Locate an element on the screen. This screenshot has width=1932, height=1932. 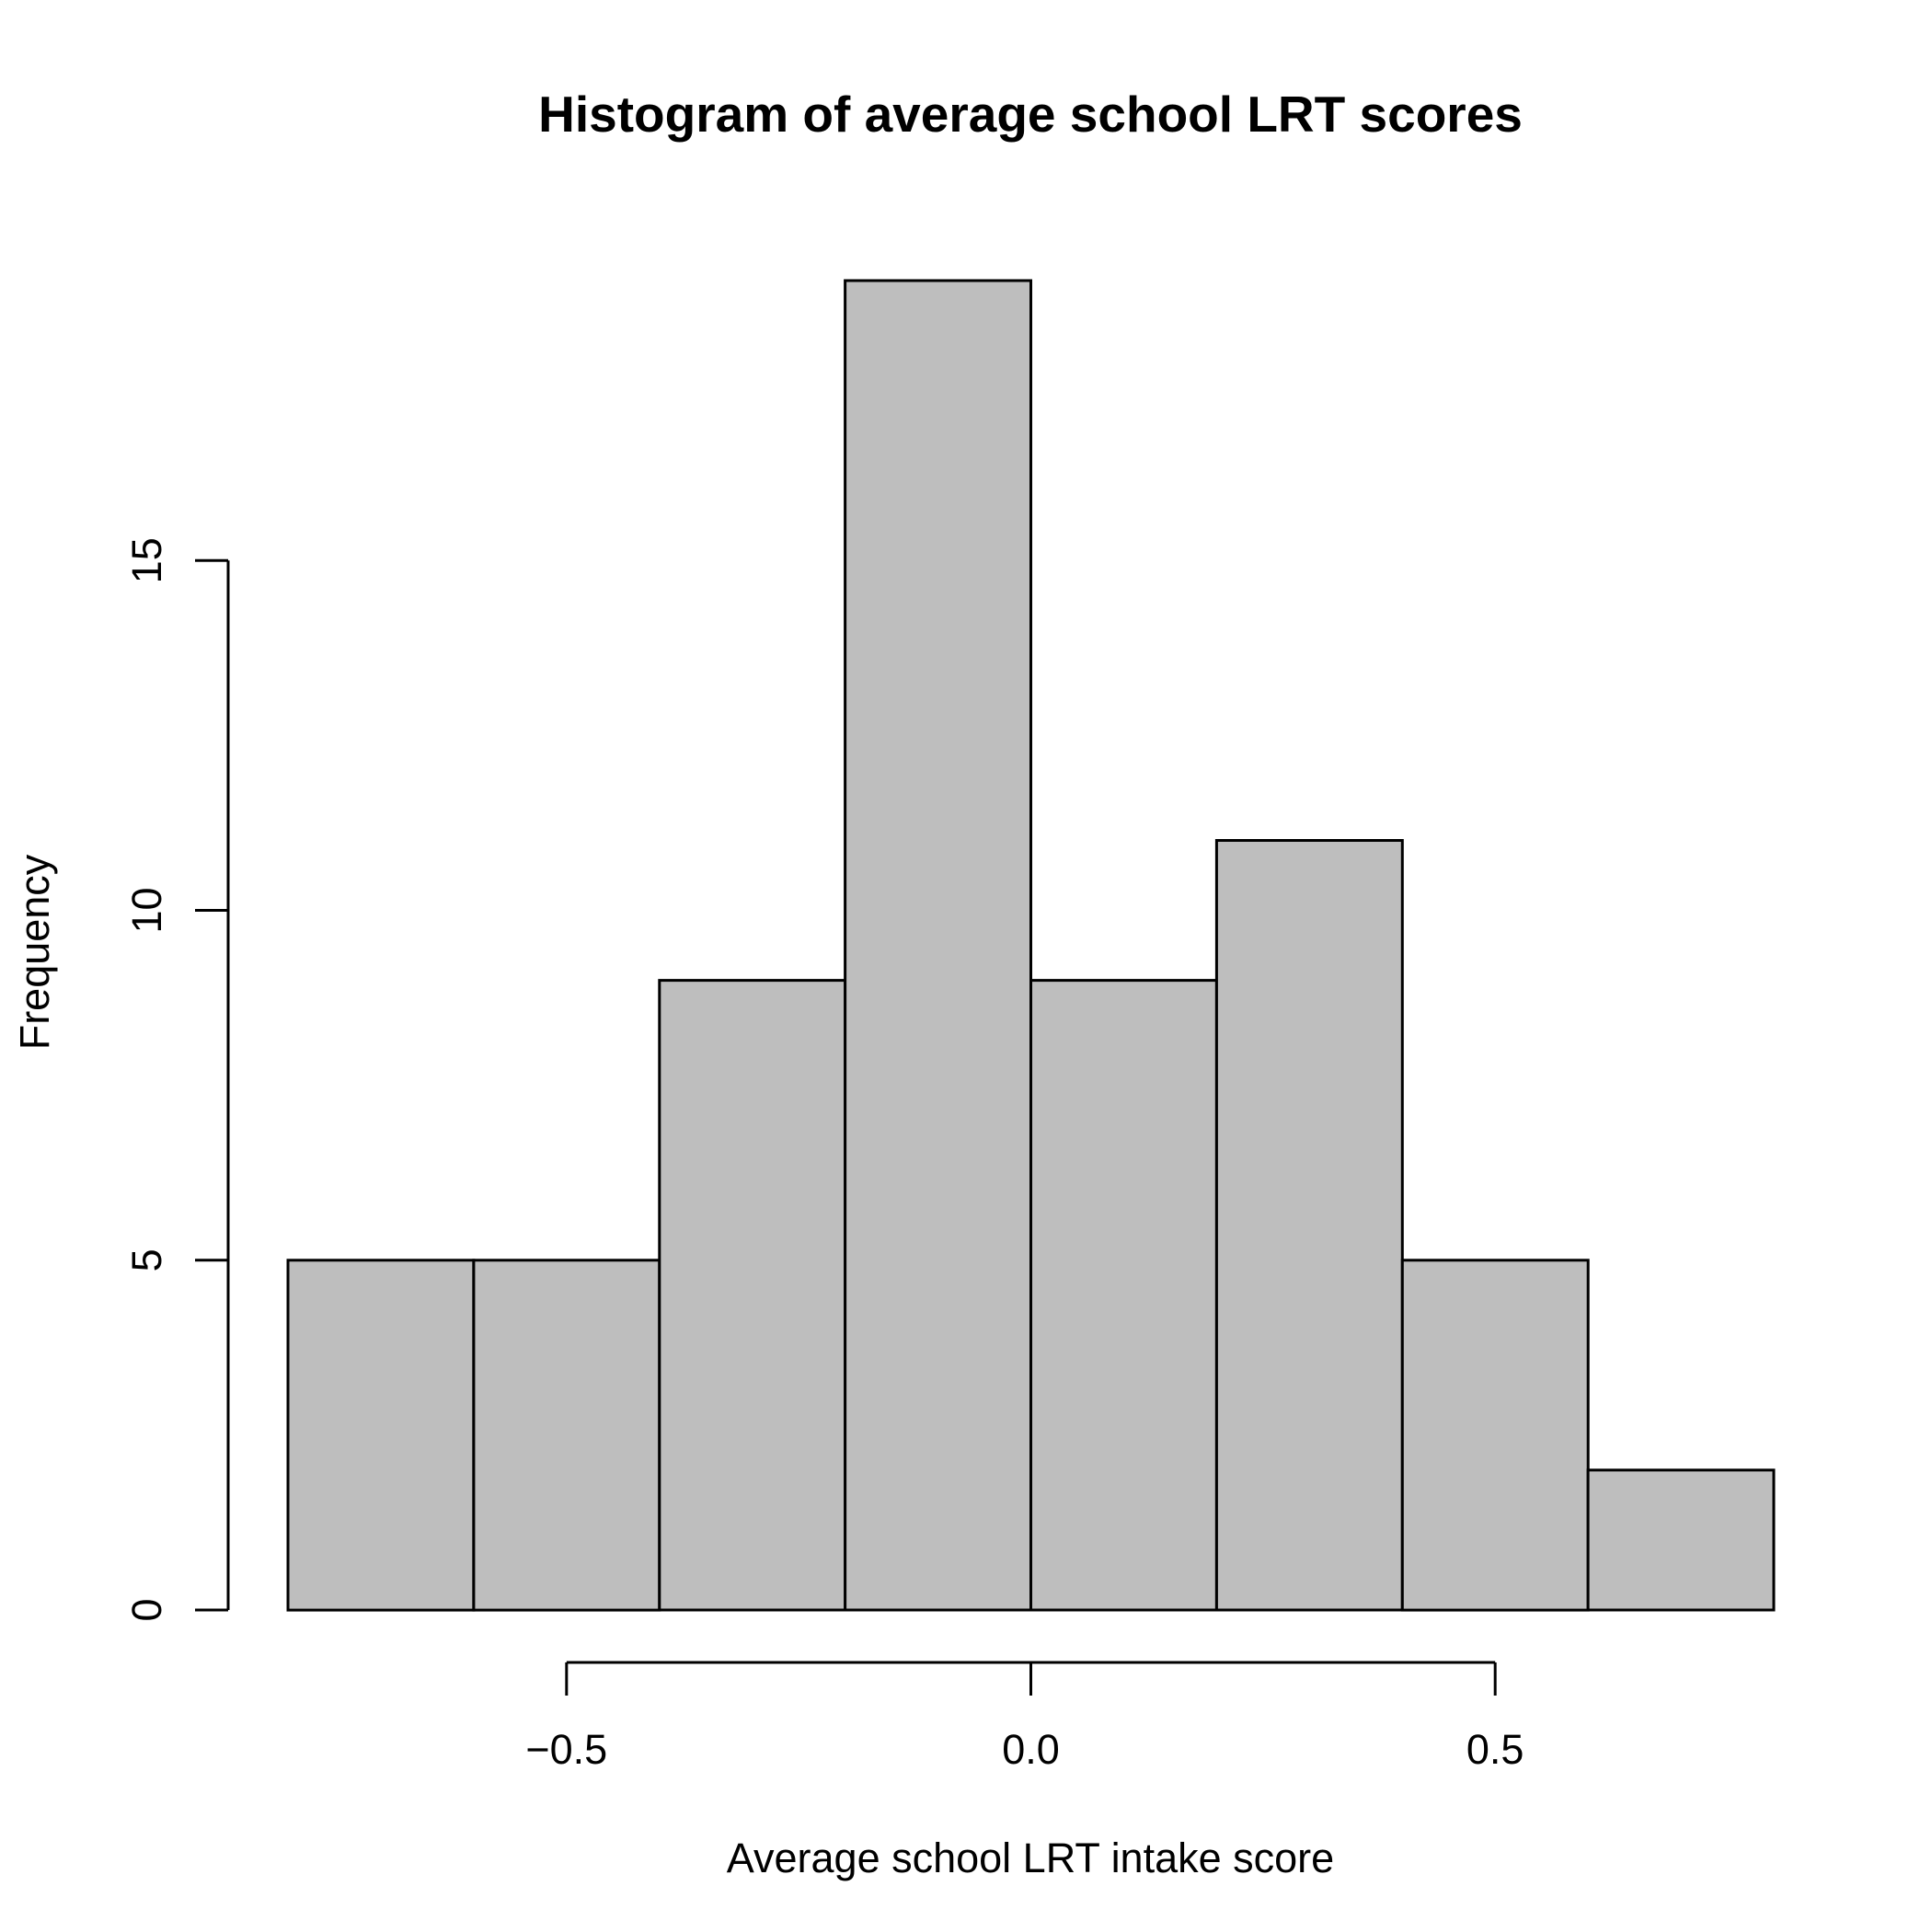
y-tick-label-3: 15 is located at coordinates (146, 560).